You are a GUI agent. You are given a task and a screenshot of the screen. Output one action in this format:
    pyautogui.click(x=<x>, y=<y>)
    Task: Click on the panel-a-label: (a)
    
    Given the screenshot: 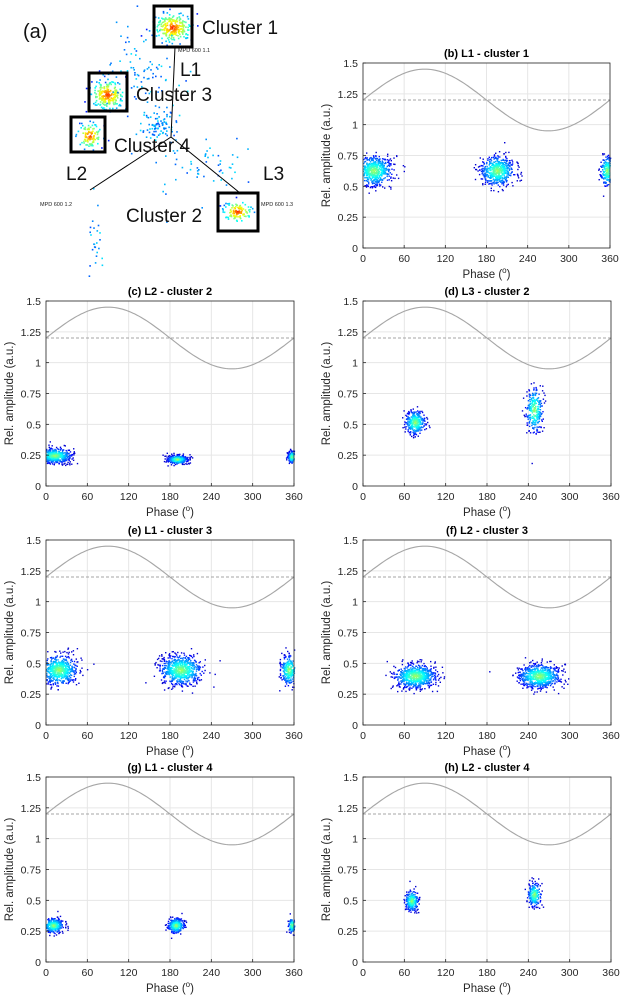 What is the action you would take?
    pyautogui.click(x=35, y=32)
    